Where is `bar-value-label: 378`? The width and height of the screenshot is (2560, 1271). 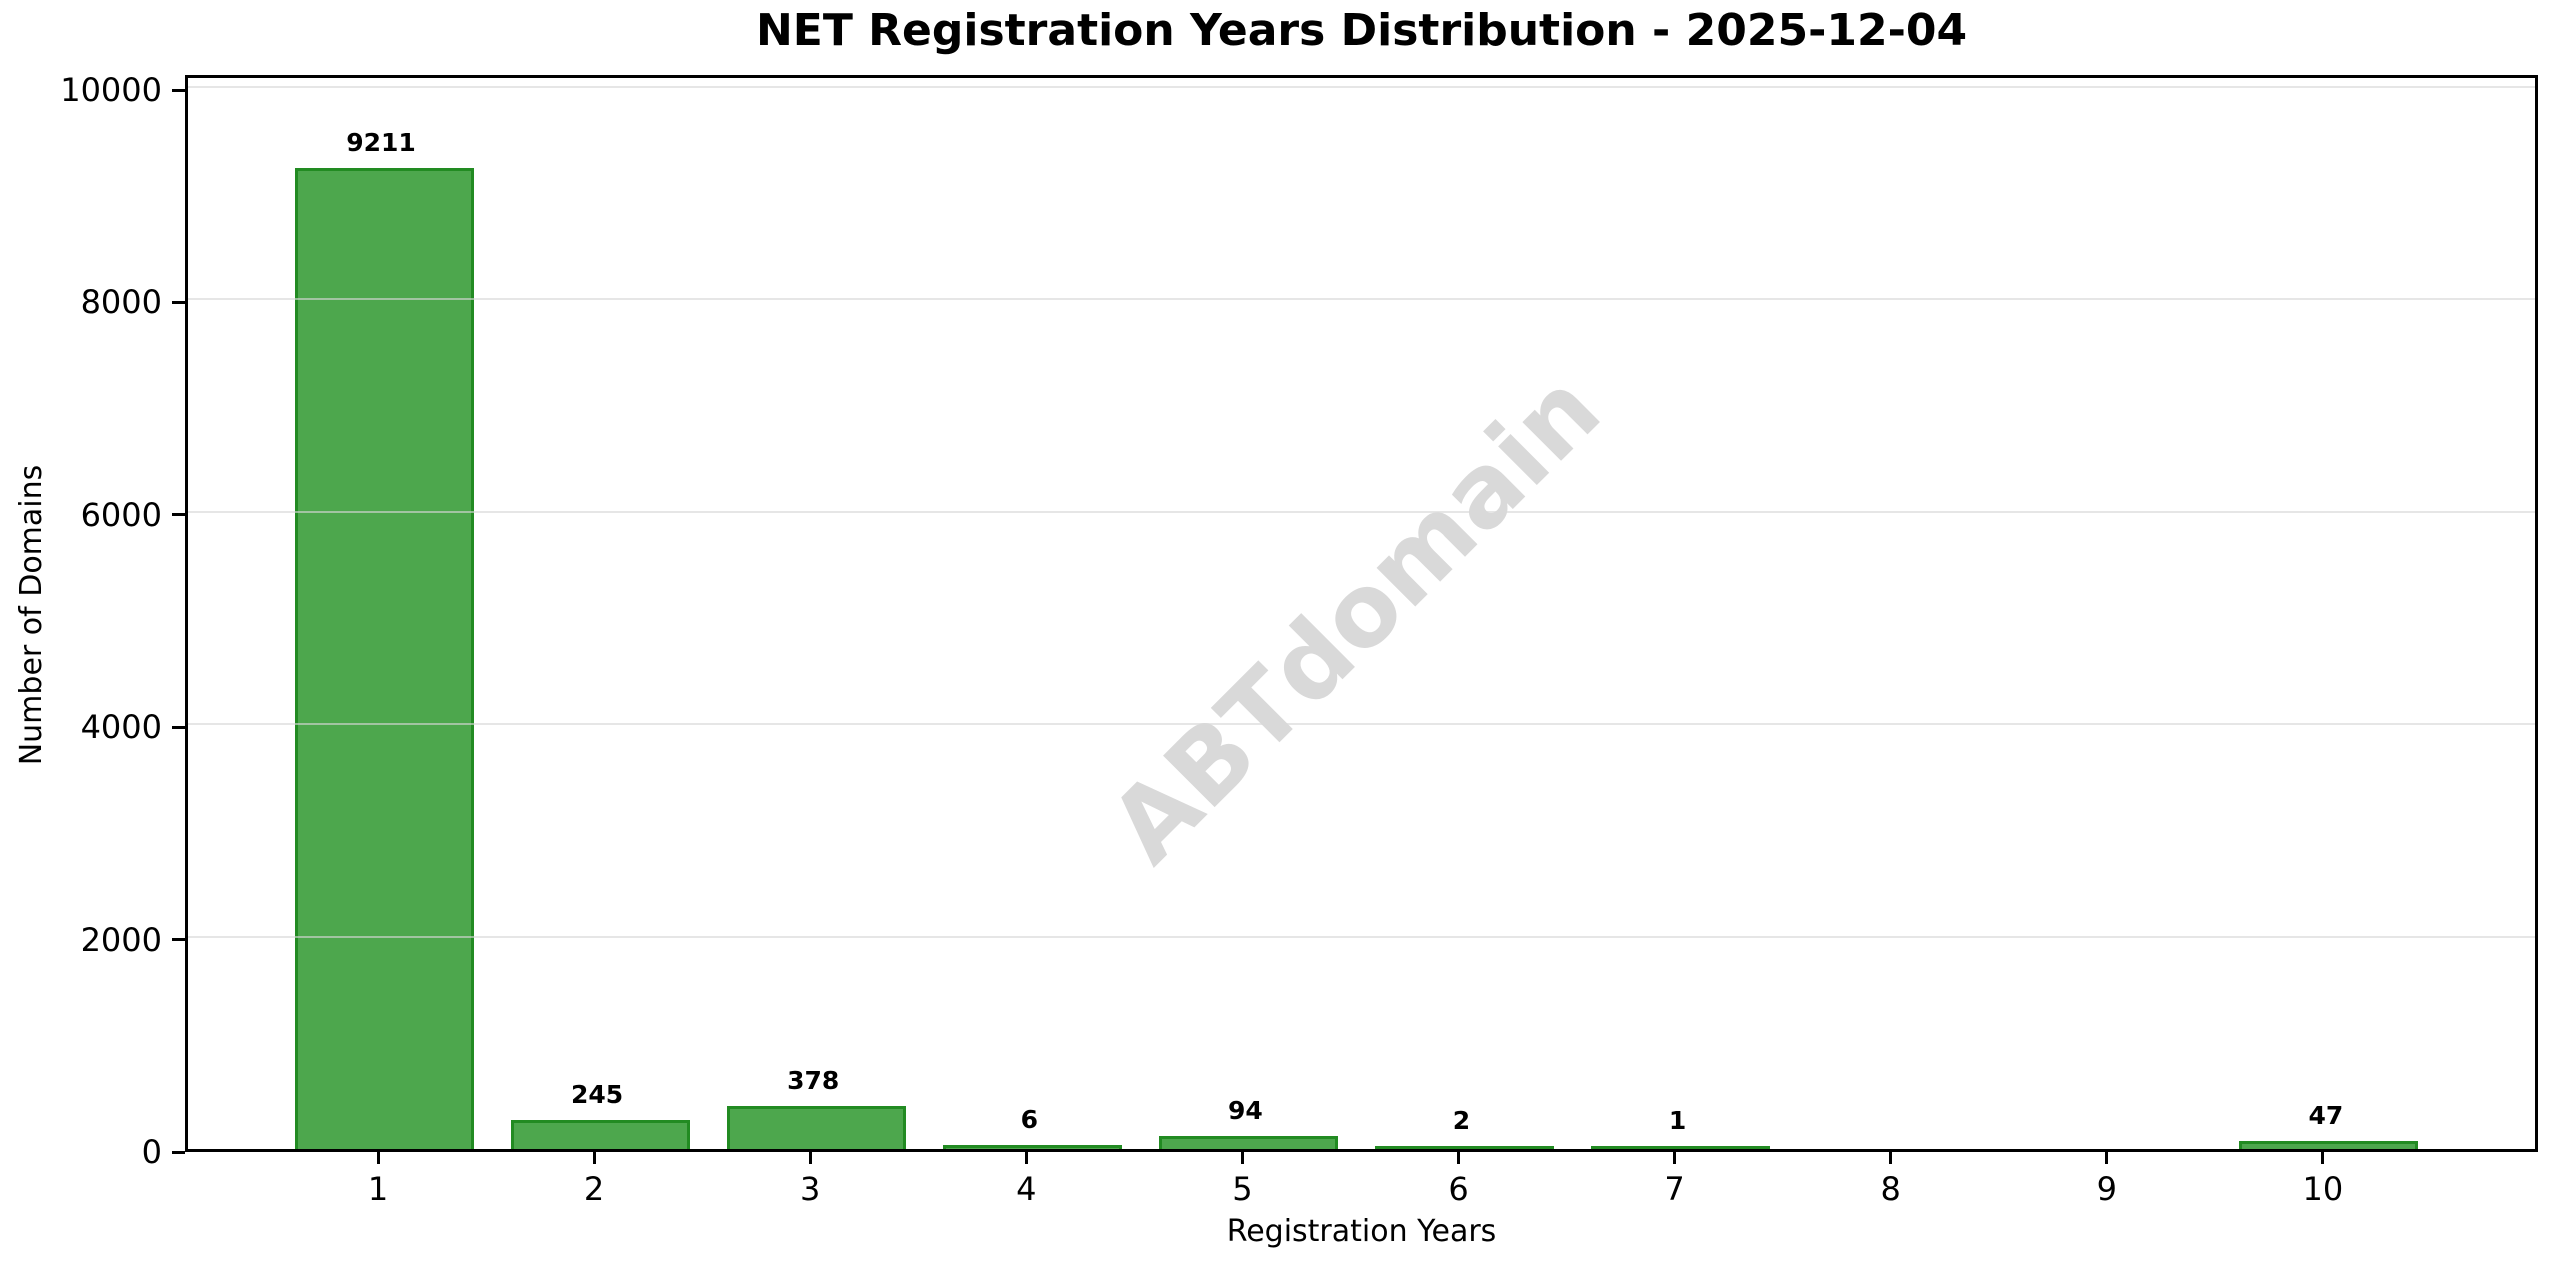
bar-value-label: 378 is located at coordinates (813, 1080).